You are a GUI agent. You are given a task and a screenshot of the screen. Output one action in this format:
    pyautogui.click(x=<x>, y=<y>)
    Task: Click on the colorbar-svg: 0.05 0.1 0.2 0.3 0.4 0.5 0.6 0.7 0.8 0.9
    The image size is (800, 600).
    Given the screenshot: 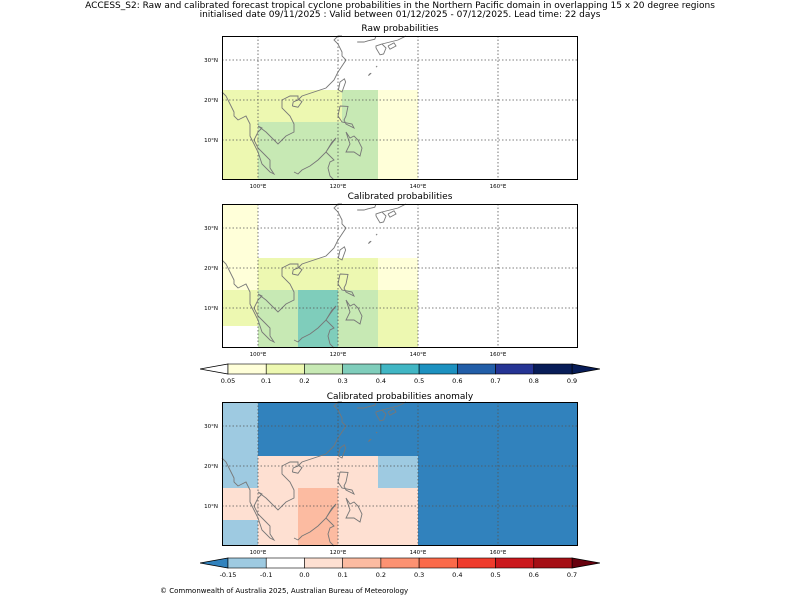 What is the action you would take?
    pyautogui.click(x=400, y=374)
    